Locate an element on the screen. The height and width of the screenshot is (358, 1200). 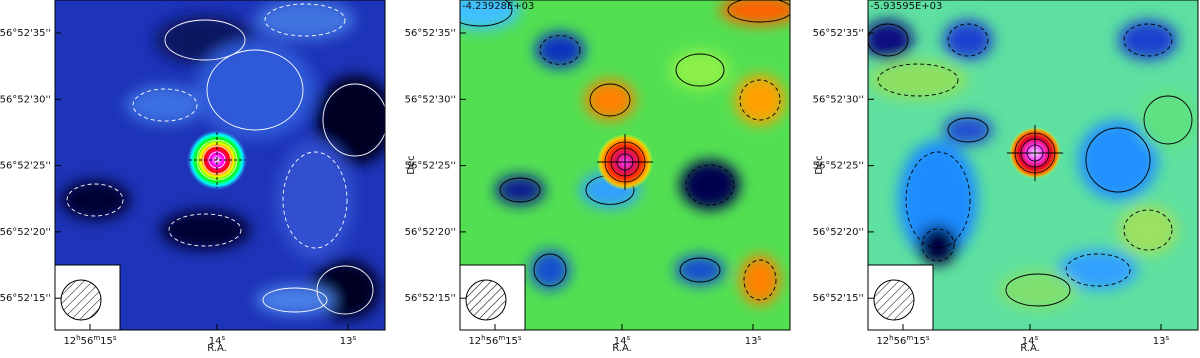
annotation: -5.93595E+03 is located at coordinates (906, 6).